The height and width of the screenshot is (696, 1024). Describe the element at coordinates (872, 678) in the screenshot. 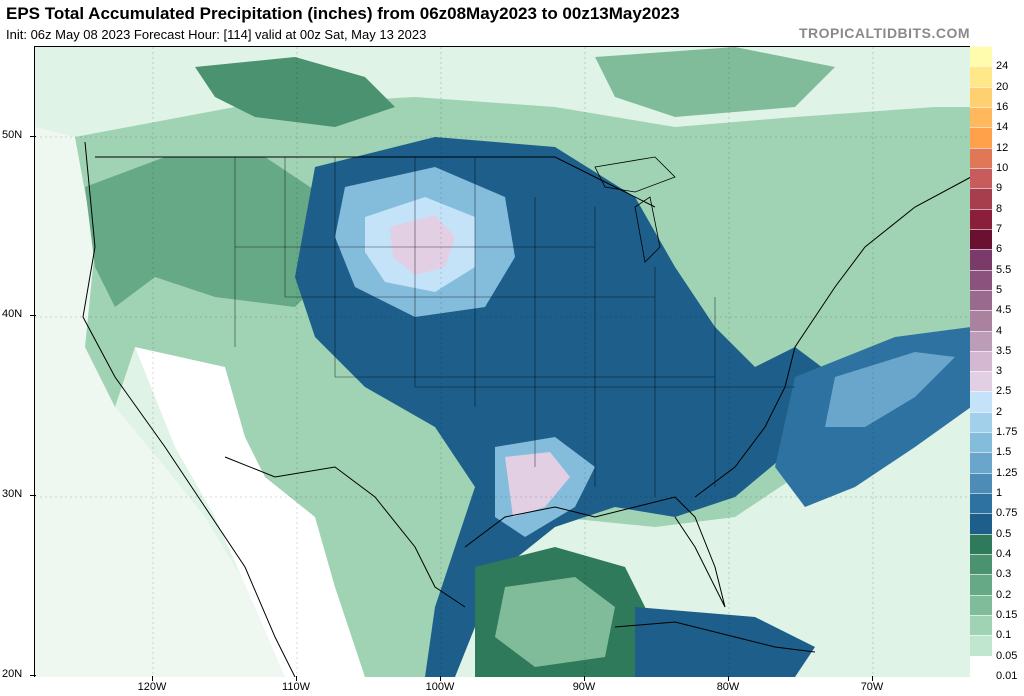

I see `lon-tick-70w` at that location.